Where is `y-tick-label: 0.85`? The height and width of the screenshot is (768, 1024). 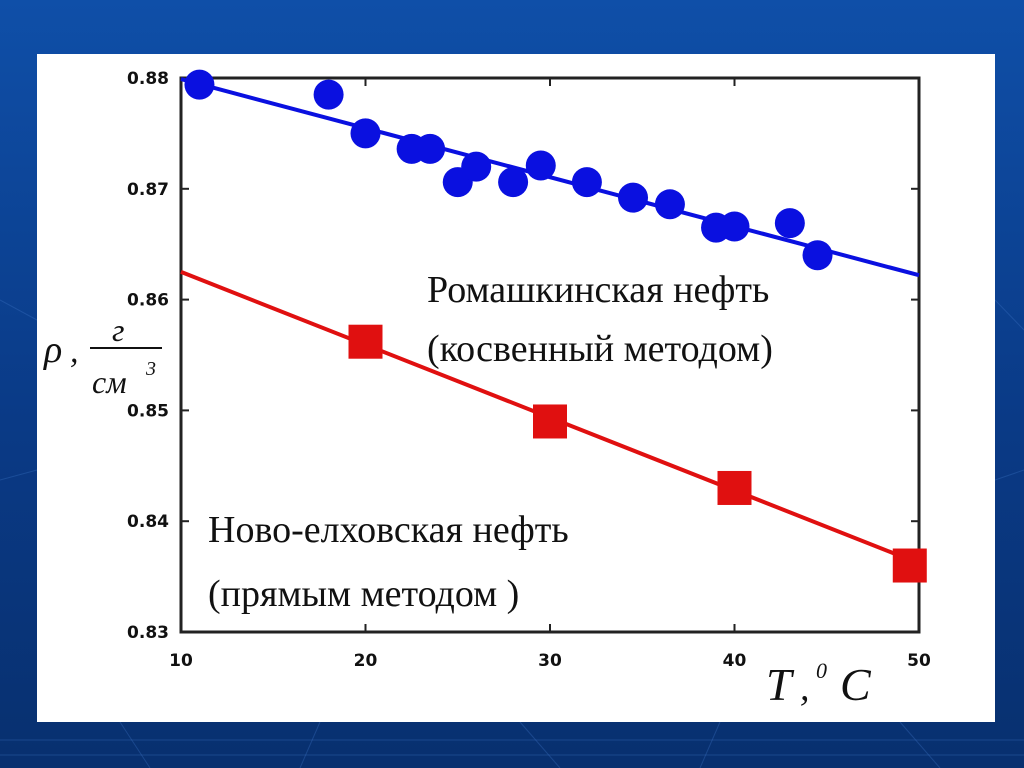 y-tick-label: 0.85 is located at coordinates (148, 411).